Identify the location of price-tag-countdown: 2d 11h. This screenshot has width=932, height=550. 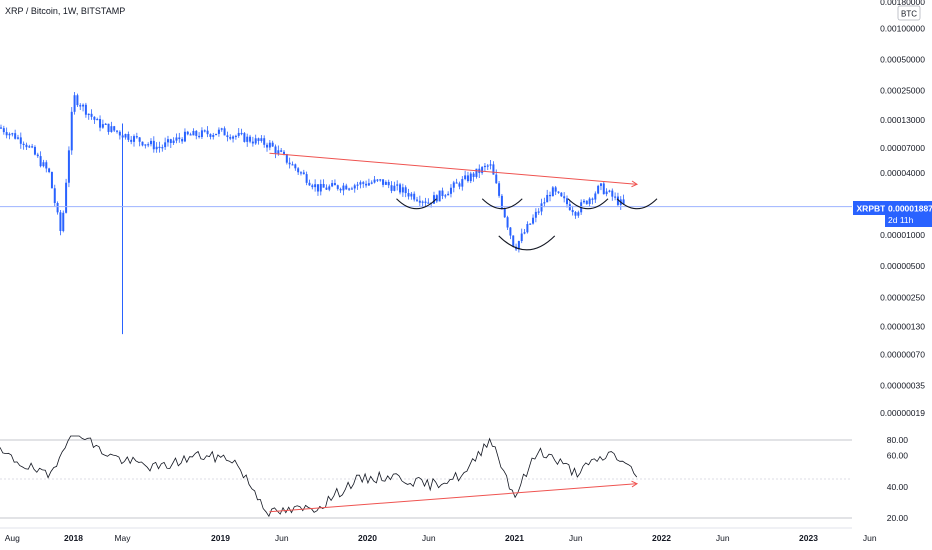
(901, 220).